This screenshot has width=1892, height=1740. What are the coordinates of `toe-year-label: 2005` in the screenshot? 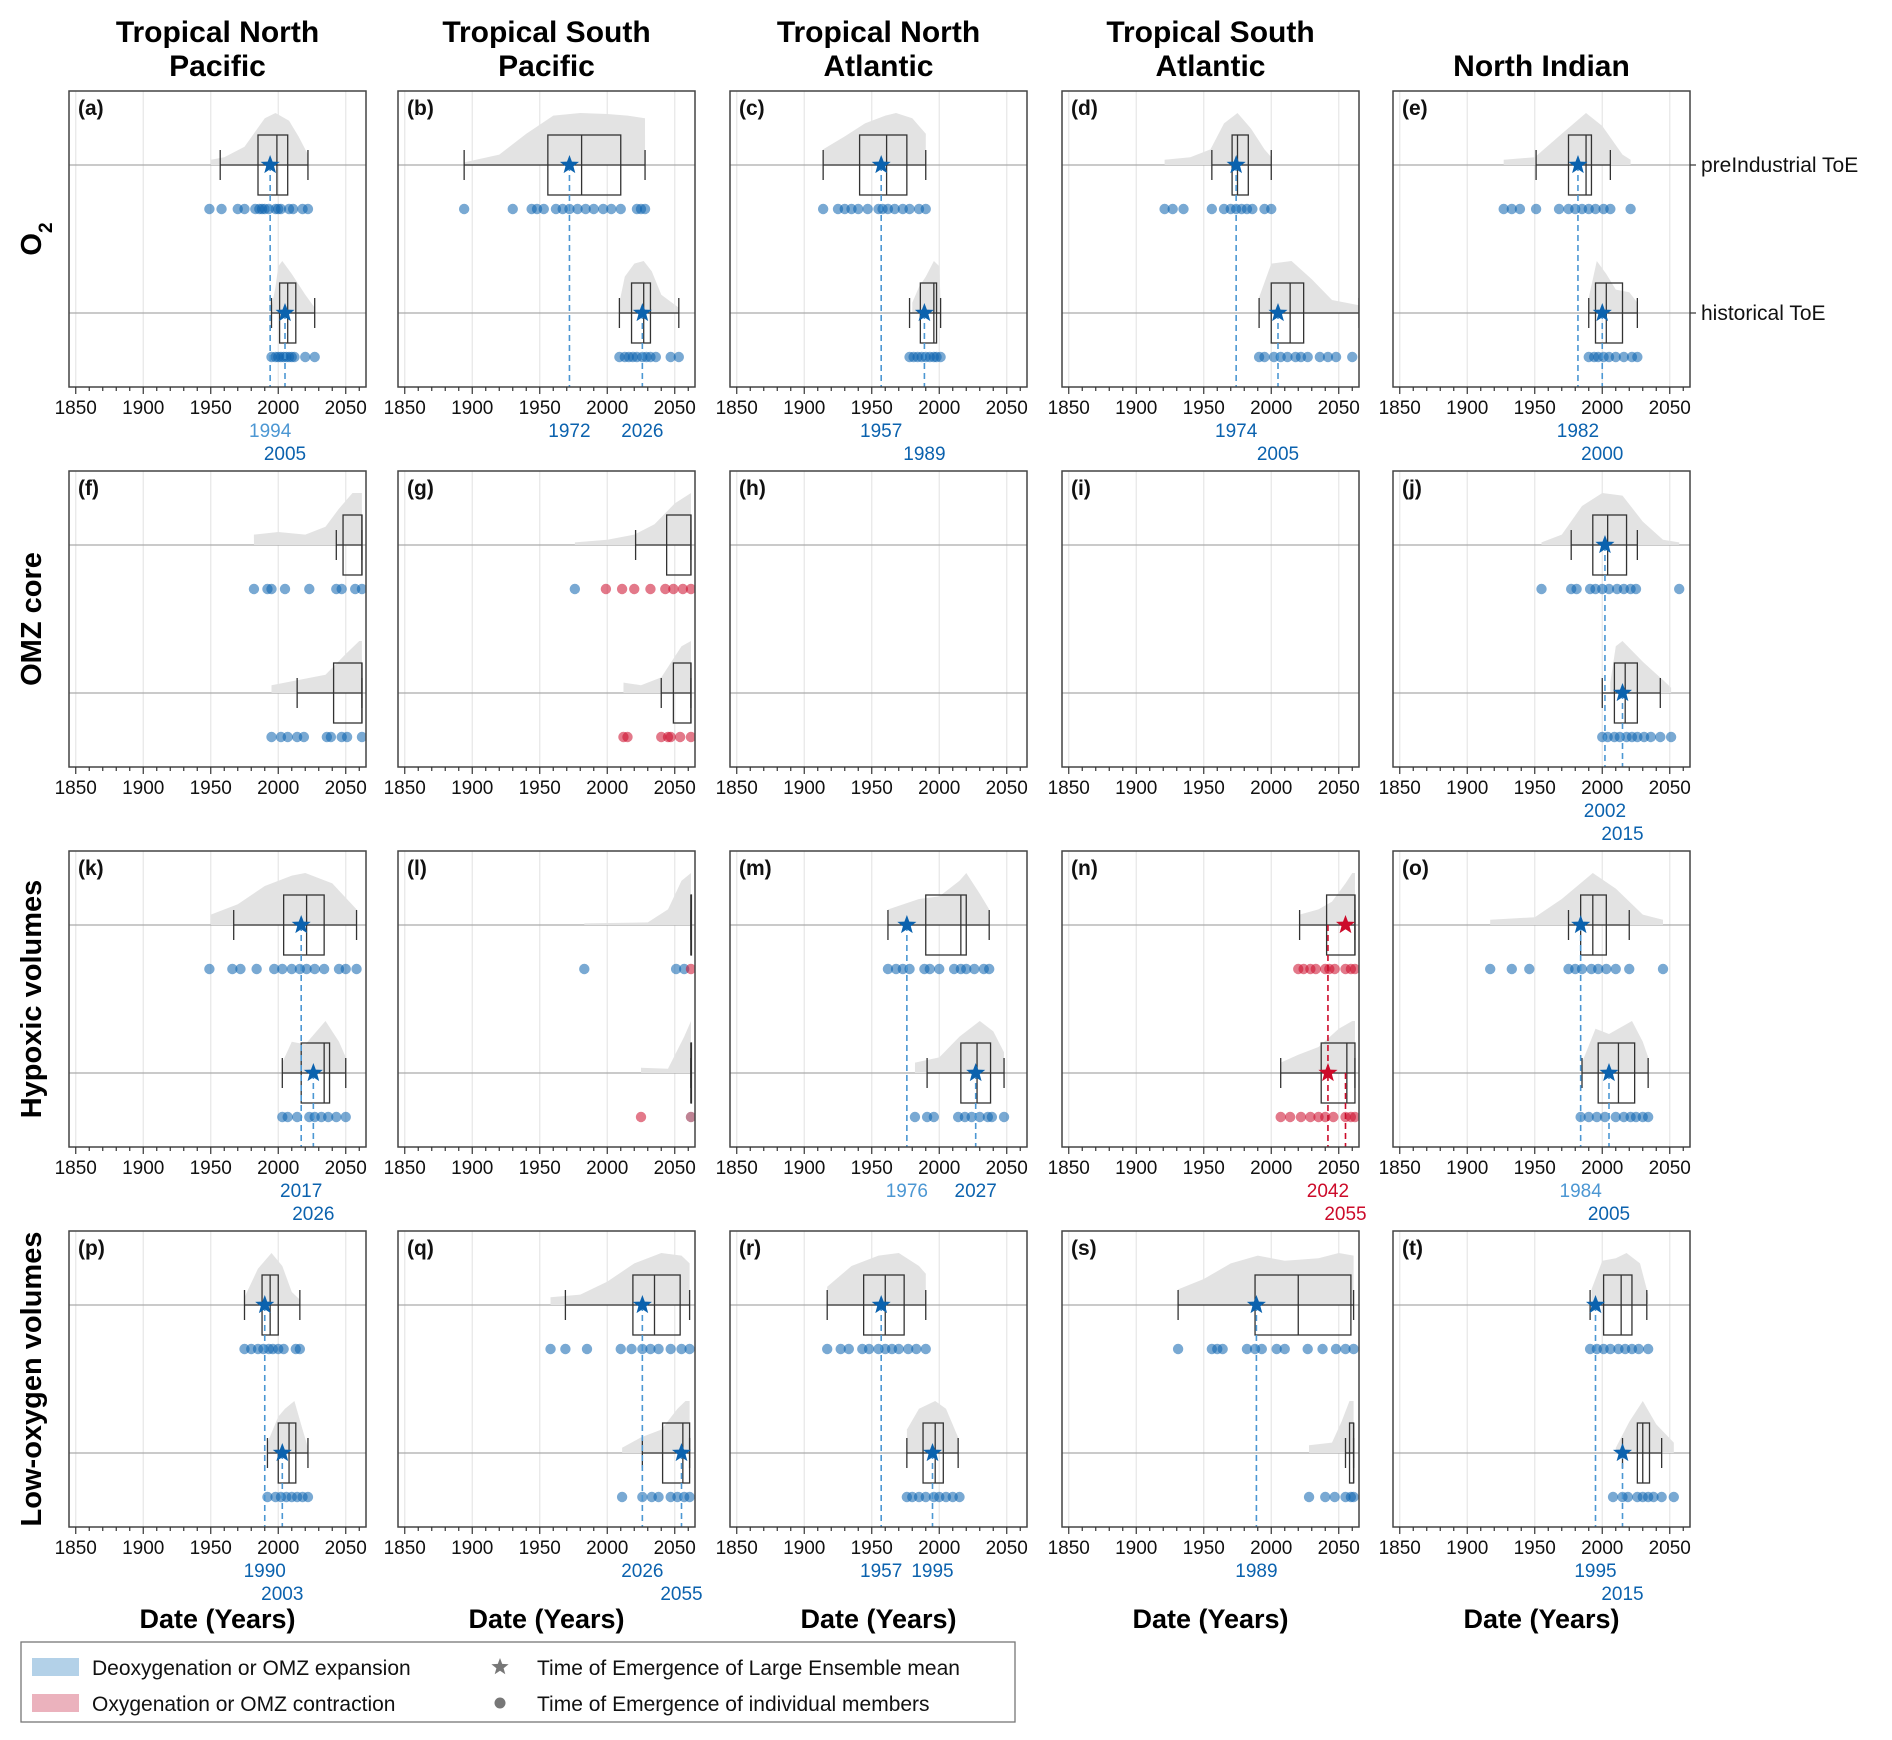 It's located at (1609, 1214).